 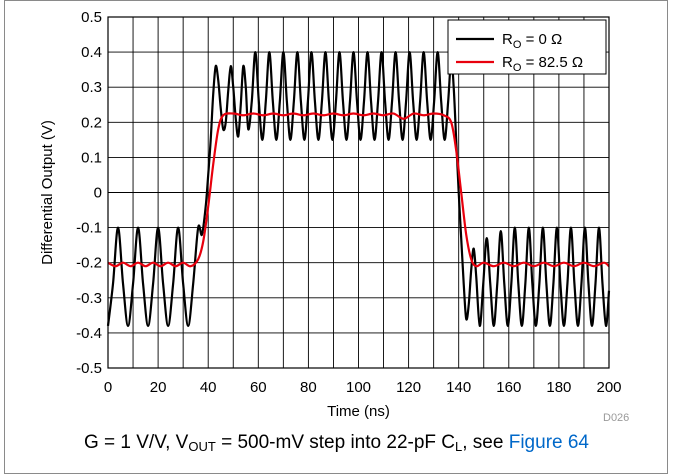 I want to click on x-tick-label: 20, so click(x=158, y=387).